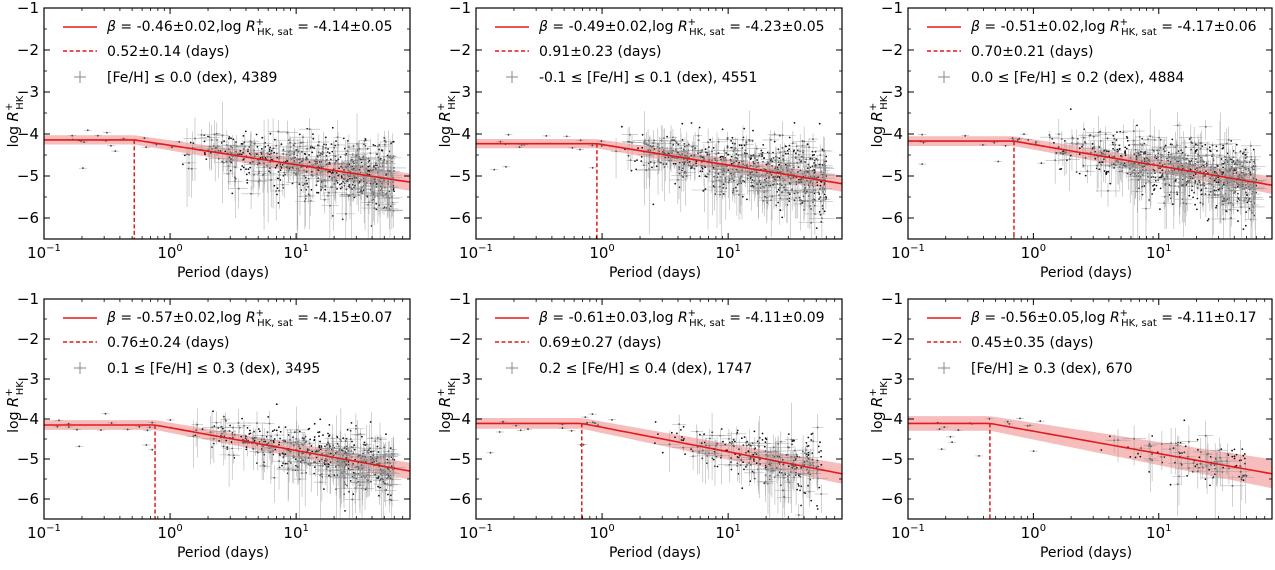 The image size is (1275, 570). Describe the element at coordinates (28, 218) in the screenshot. I see `y-tick-label: −6` at that location.